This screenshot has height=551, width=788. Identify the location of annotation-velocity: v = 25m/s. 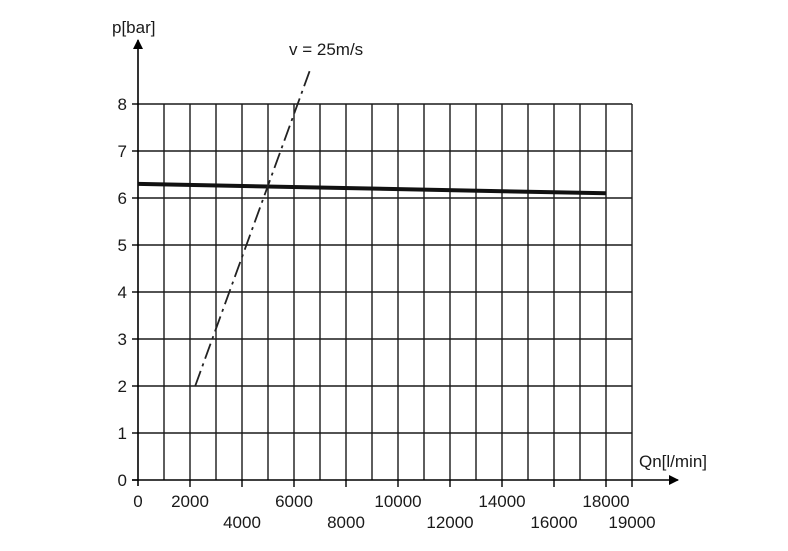
(326, 49).